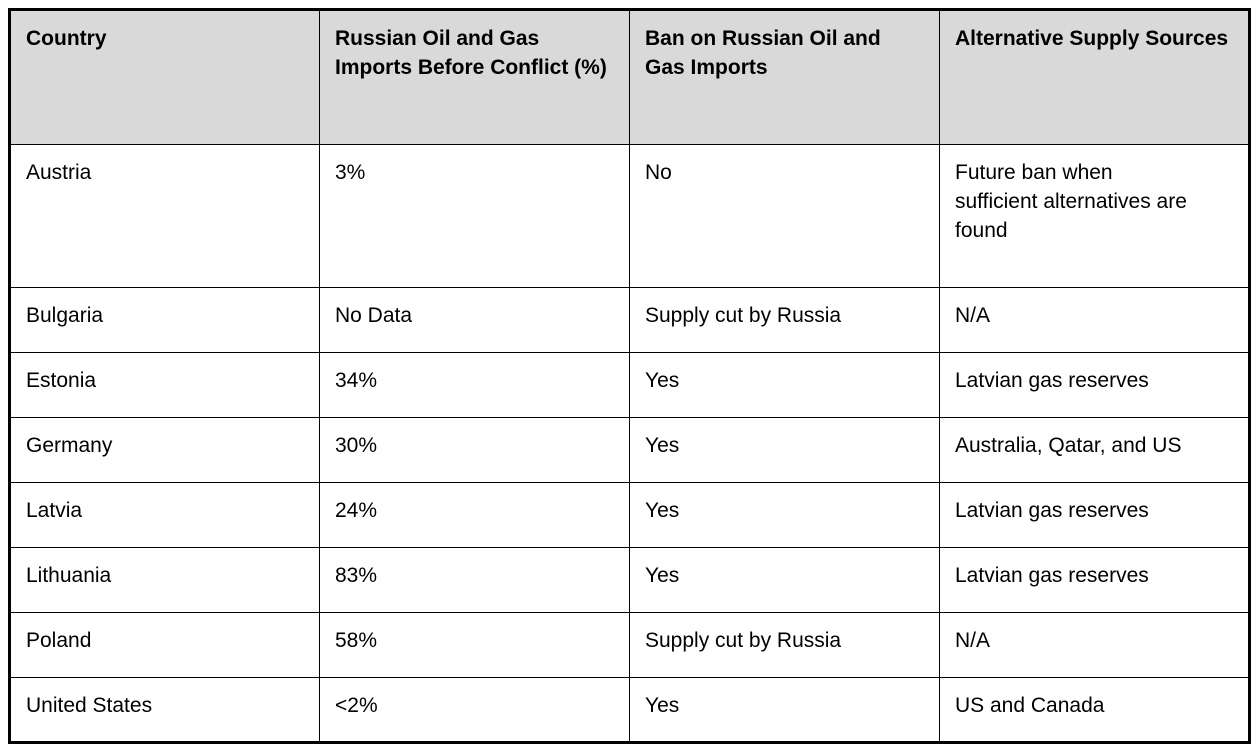  What do you see at coordinates (164, 645) in the screenshot?
I see `cell-country: Poland` at bounding box center [164, 645].